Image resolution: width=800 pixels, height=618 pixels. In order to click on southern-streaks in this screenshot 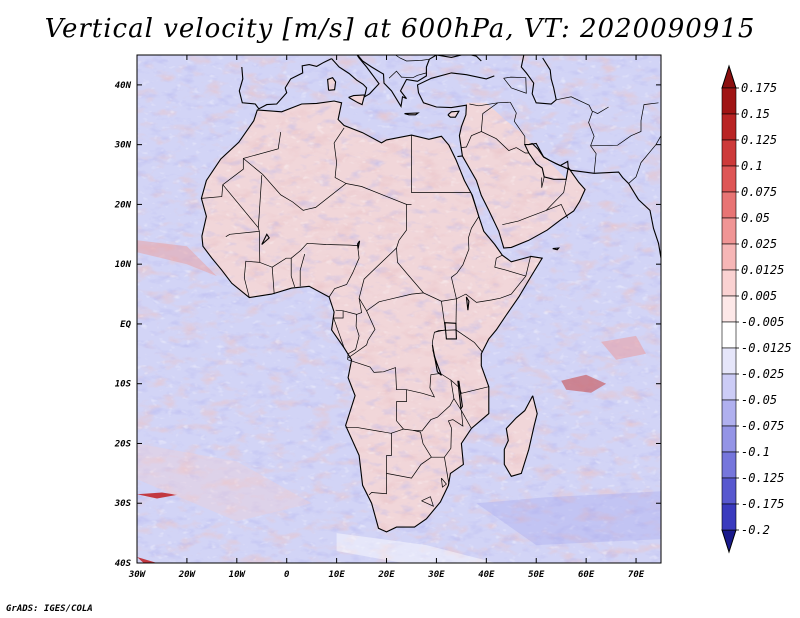, I will do `click(416, 548)`.